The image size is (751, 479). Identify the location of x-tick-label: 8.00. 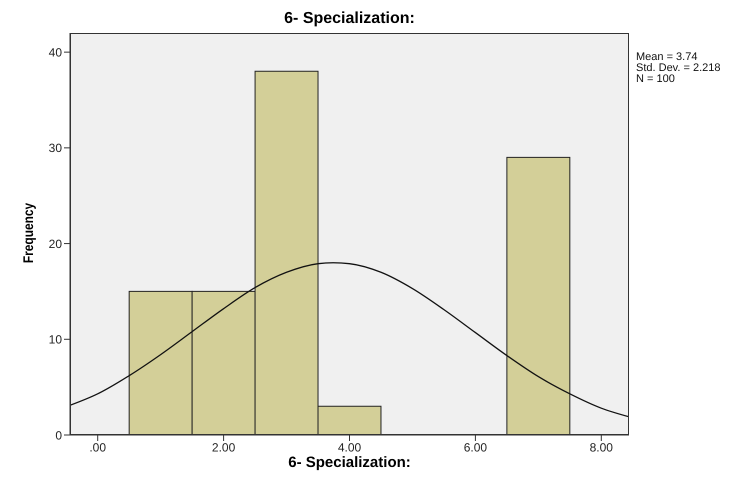
(602, 447).